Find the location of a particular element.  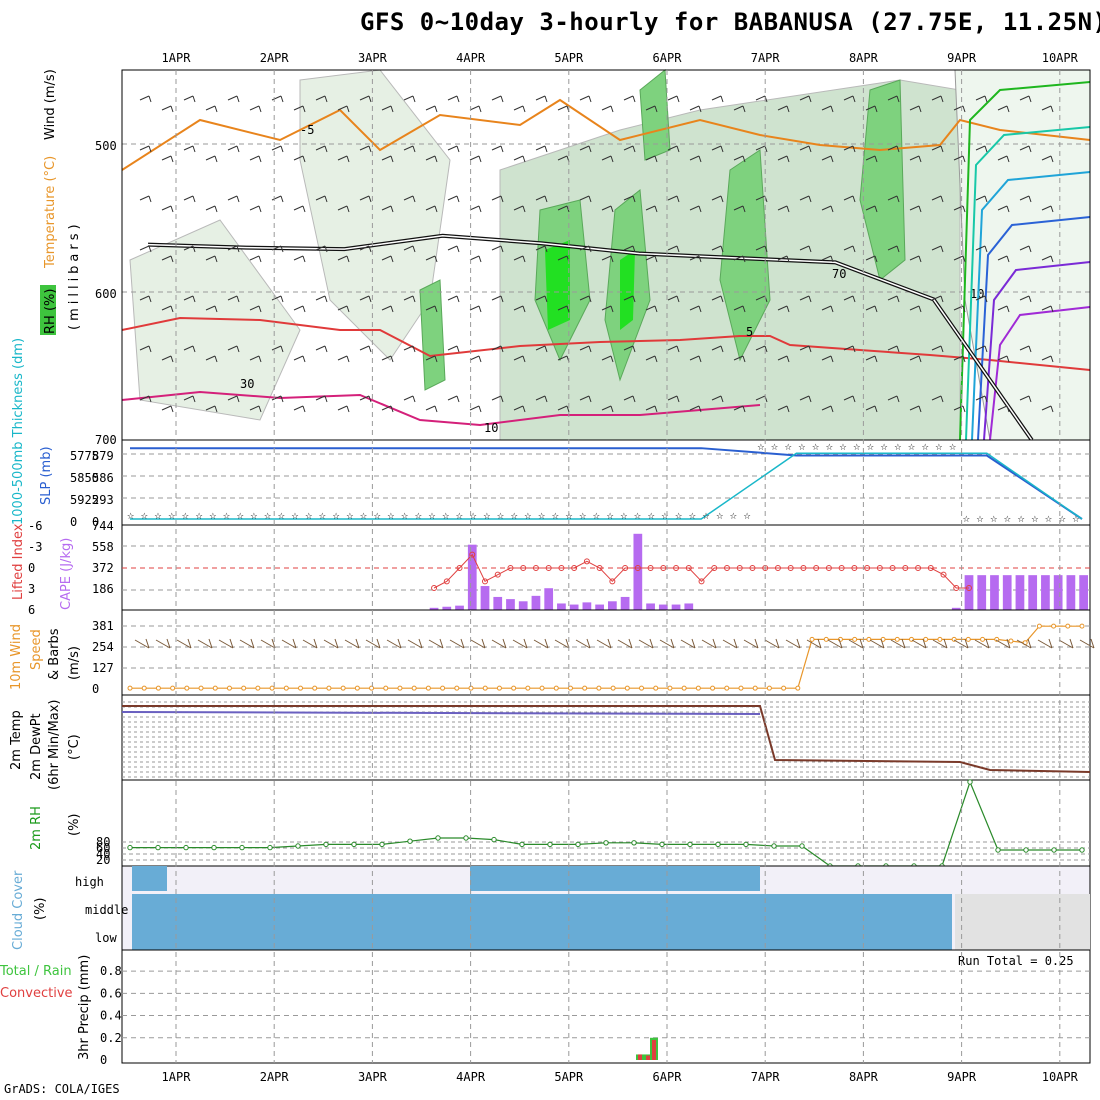

y-tick-label: -6 is located at coordinates (35, 526).